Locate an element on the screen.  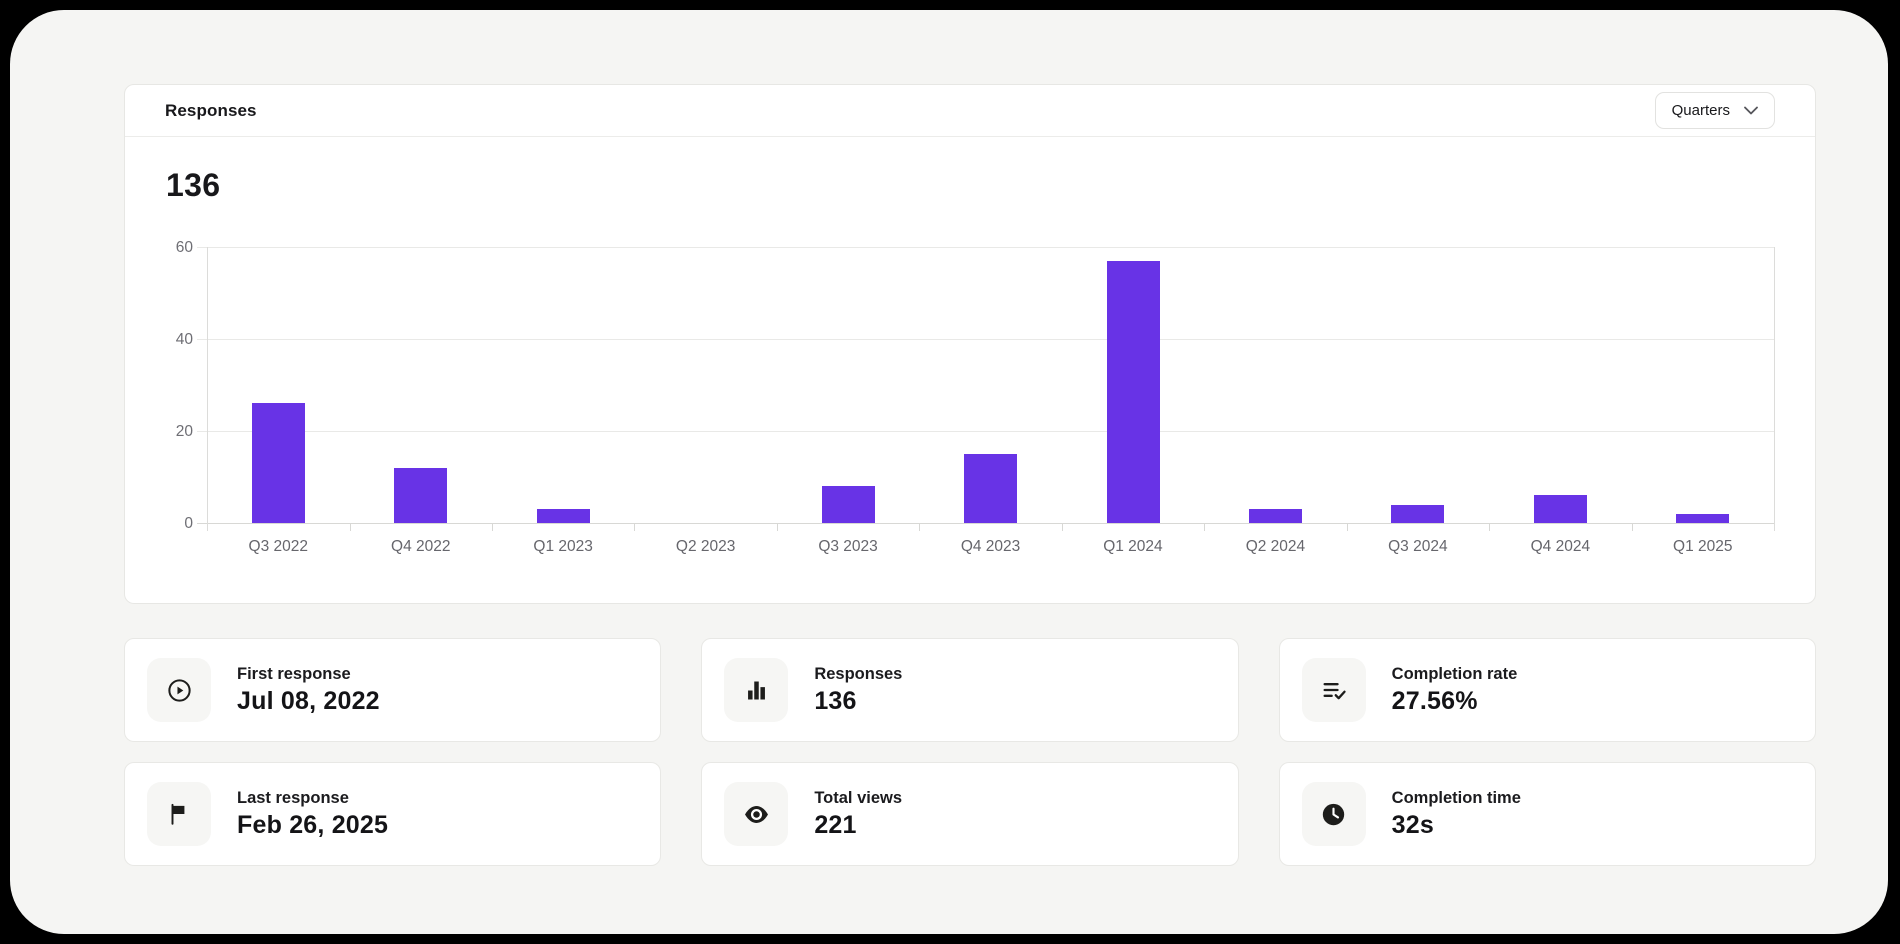
stat-text: Last response Feb 26, 2025 is located at coordinates (312, 814).